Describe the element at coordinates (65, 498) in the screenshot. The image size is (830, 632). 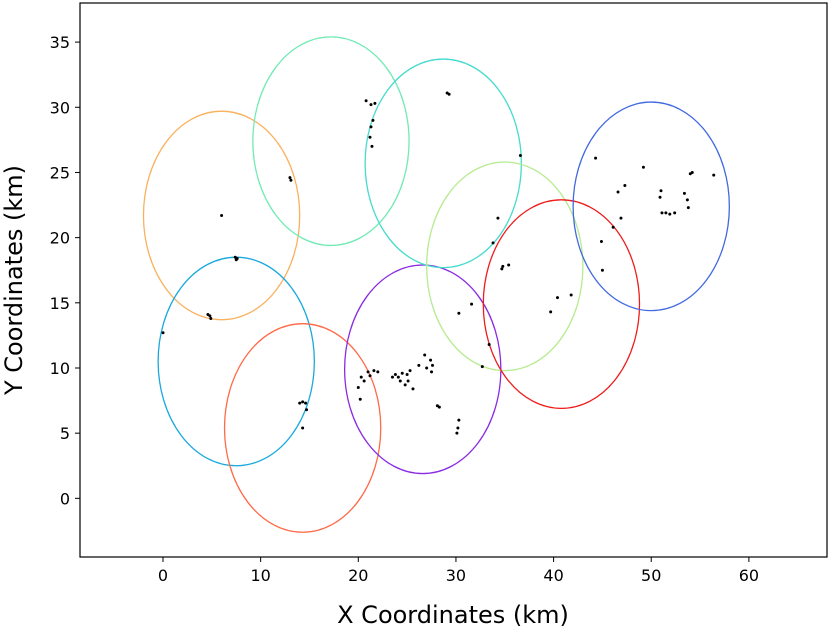
I see `y-tick-label: 0` at that location.